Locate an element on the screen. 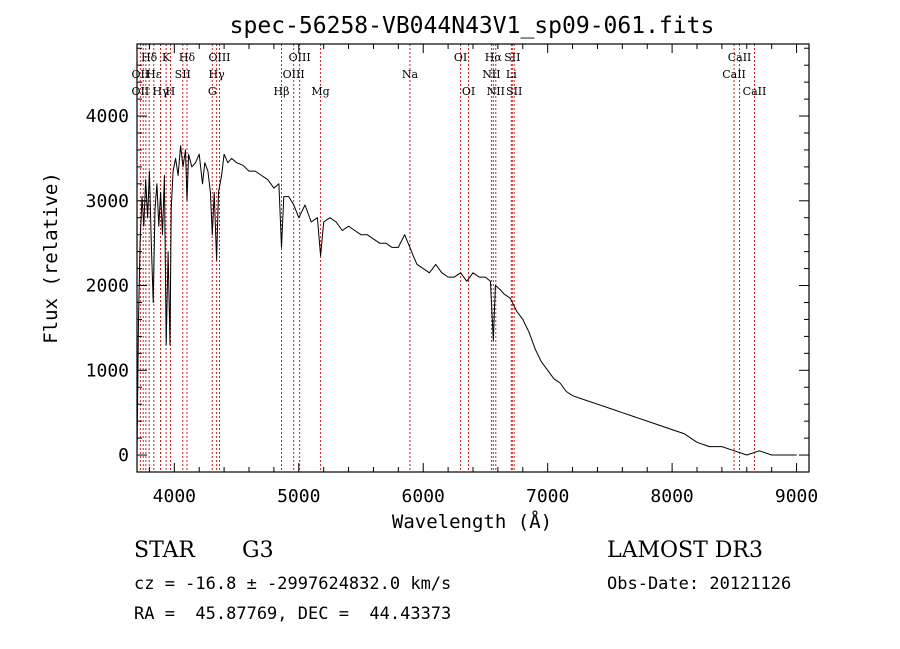  object-subclass: G3 is located at coordinates (258, 550).